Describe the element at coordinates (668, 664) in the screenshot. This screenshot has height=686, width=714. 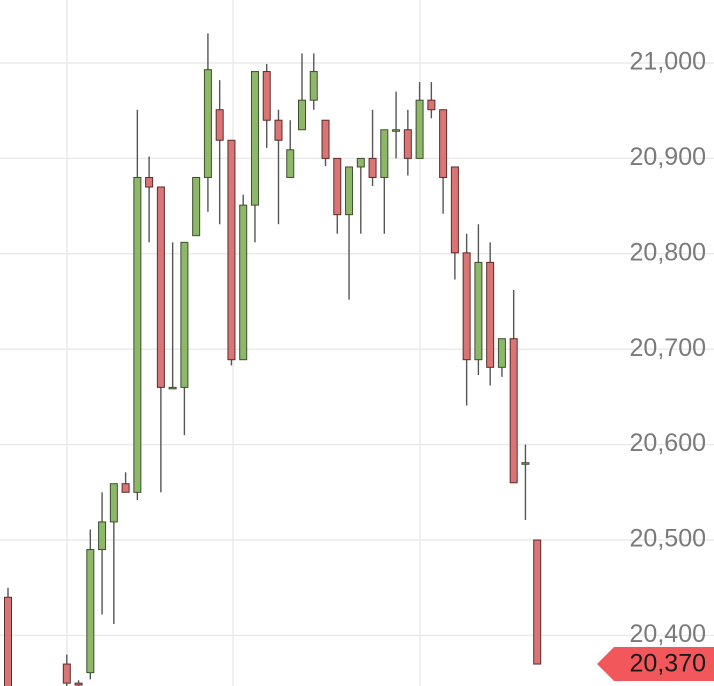
I see `last-price-label: 20,370` at that location.